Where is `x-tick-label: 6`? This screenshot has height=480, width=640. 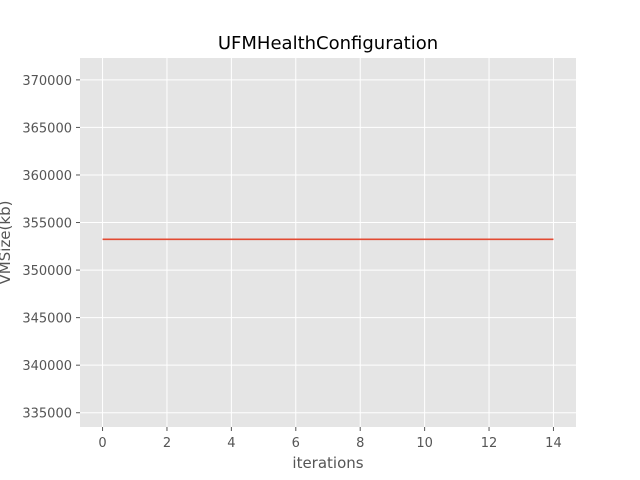
x-tick-label: 6 is located at coordinates (296, 443).